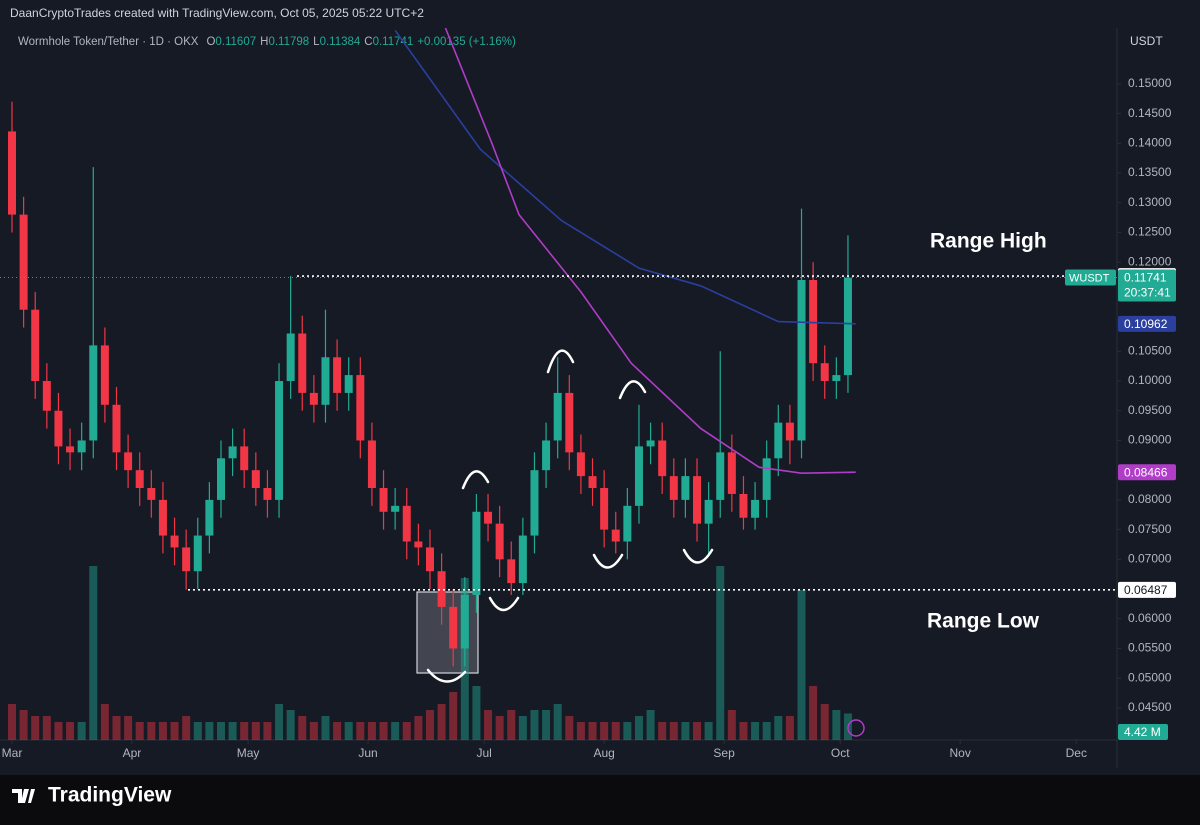 The image size is (1200, 825). I want to click on alert-icon, so click(856, 728).